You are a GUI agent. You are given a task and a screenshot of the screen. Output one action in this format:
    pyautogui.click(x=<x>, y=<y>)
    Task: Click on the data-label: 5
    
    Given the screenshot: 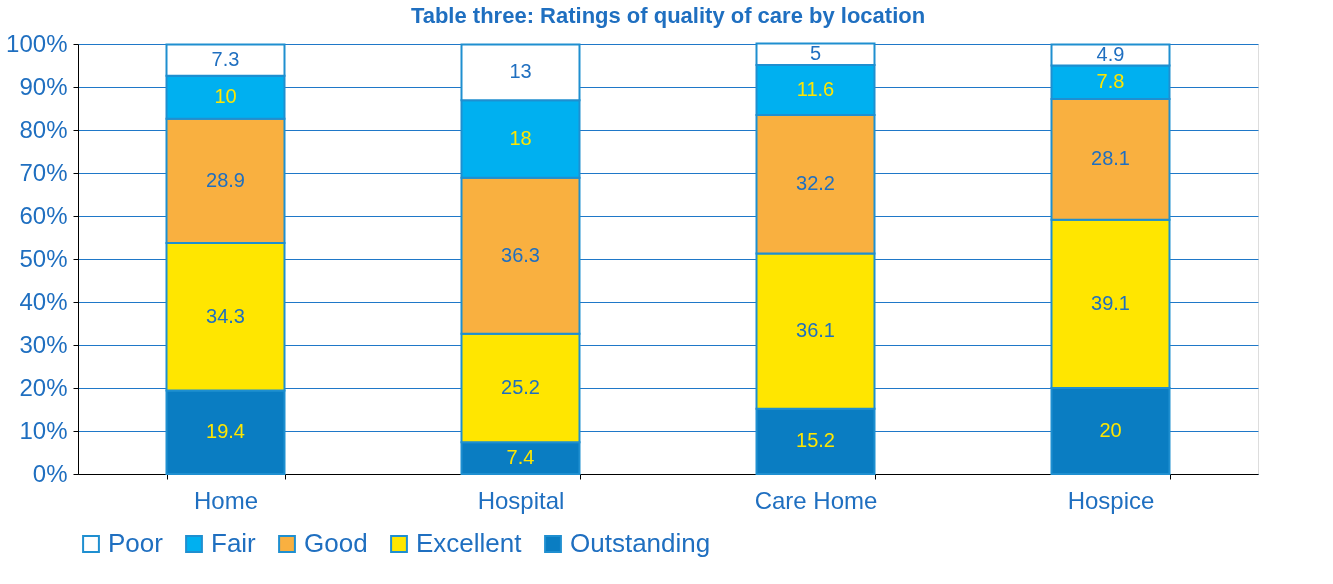 What is the action you would take?
    pyautogui.click(x=815, y=53)
    